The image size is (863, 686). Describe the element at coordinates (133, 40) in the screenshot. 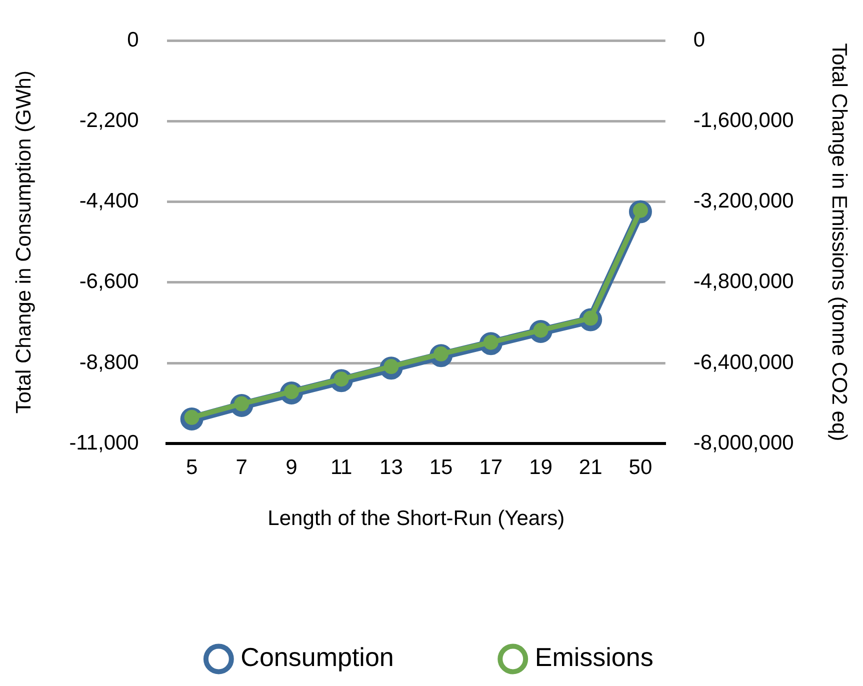

I see `y-tick-label: 0` at that location.